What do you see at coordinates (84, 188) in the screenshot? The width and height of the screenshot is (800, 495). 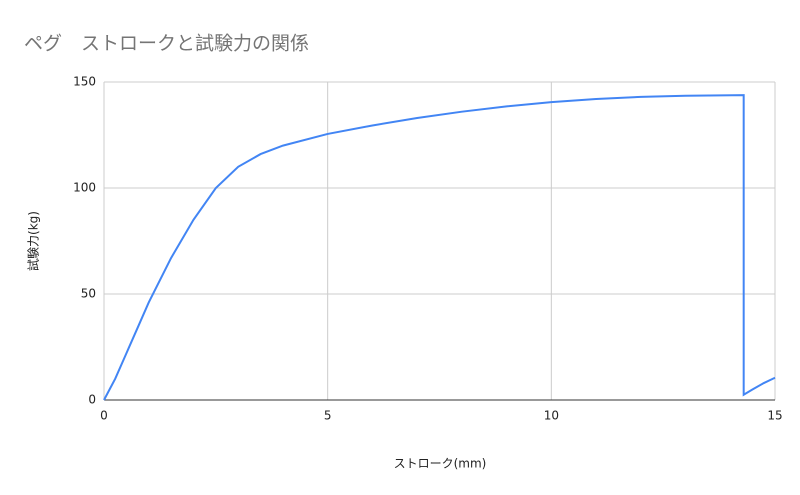 I see `y-tick-label: 100` at bounding box center [84, 188].